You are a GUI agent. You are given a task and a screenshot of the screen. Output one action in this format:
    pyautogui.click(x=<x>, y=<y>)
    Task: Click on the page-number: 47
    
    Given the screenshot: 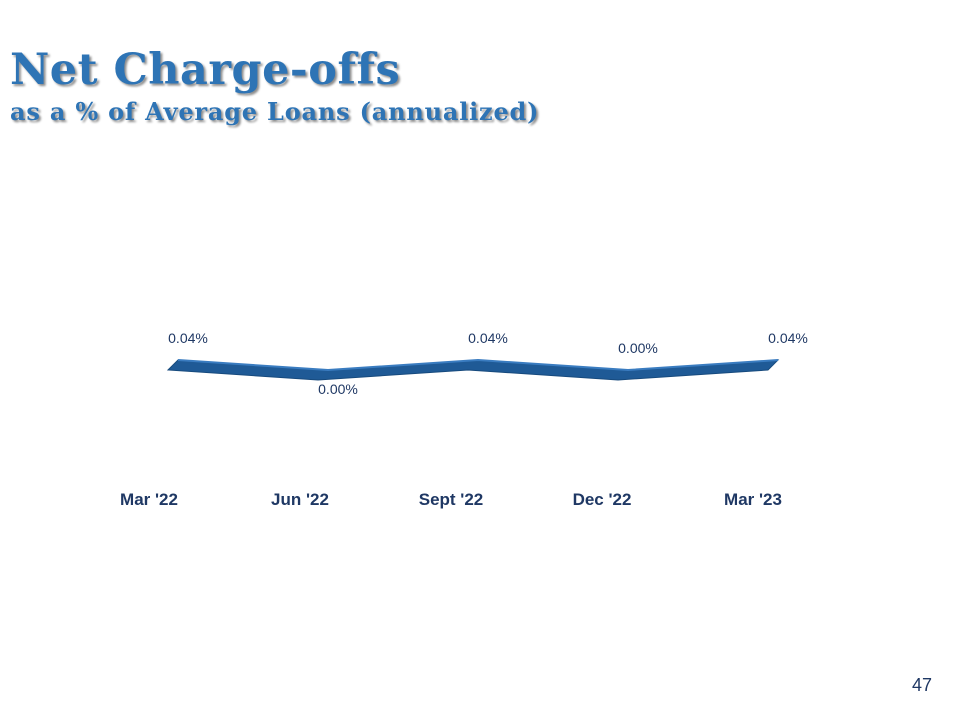 What is the action you would take?
    pyautogui.click(x=921, y=685)
    